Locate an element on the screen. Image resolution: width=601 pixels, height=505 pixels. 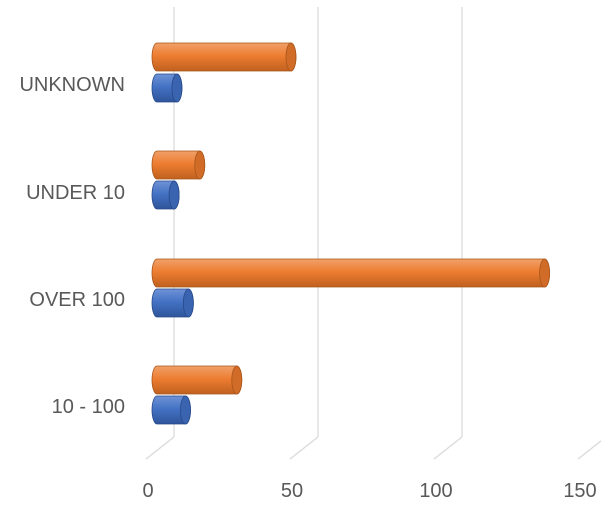
category-label: UNDER 10 is located at coordinates (75, 193).